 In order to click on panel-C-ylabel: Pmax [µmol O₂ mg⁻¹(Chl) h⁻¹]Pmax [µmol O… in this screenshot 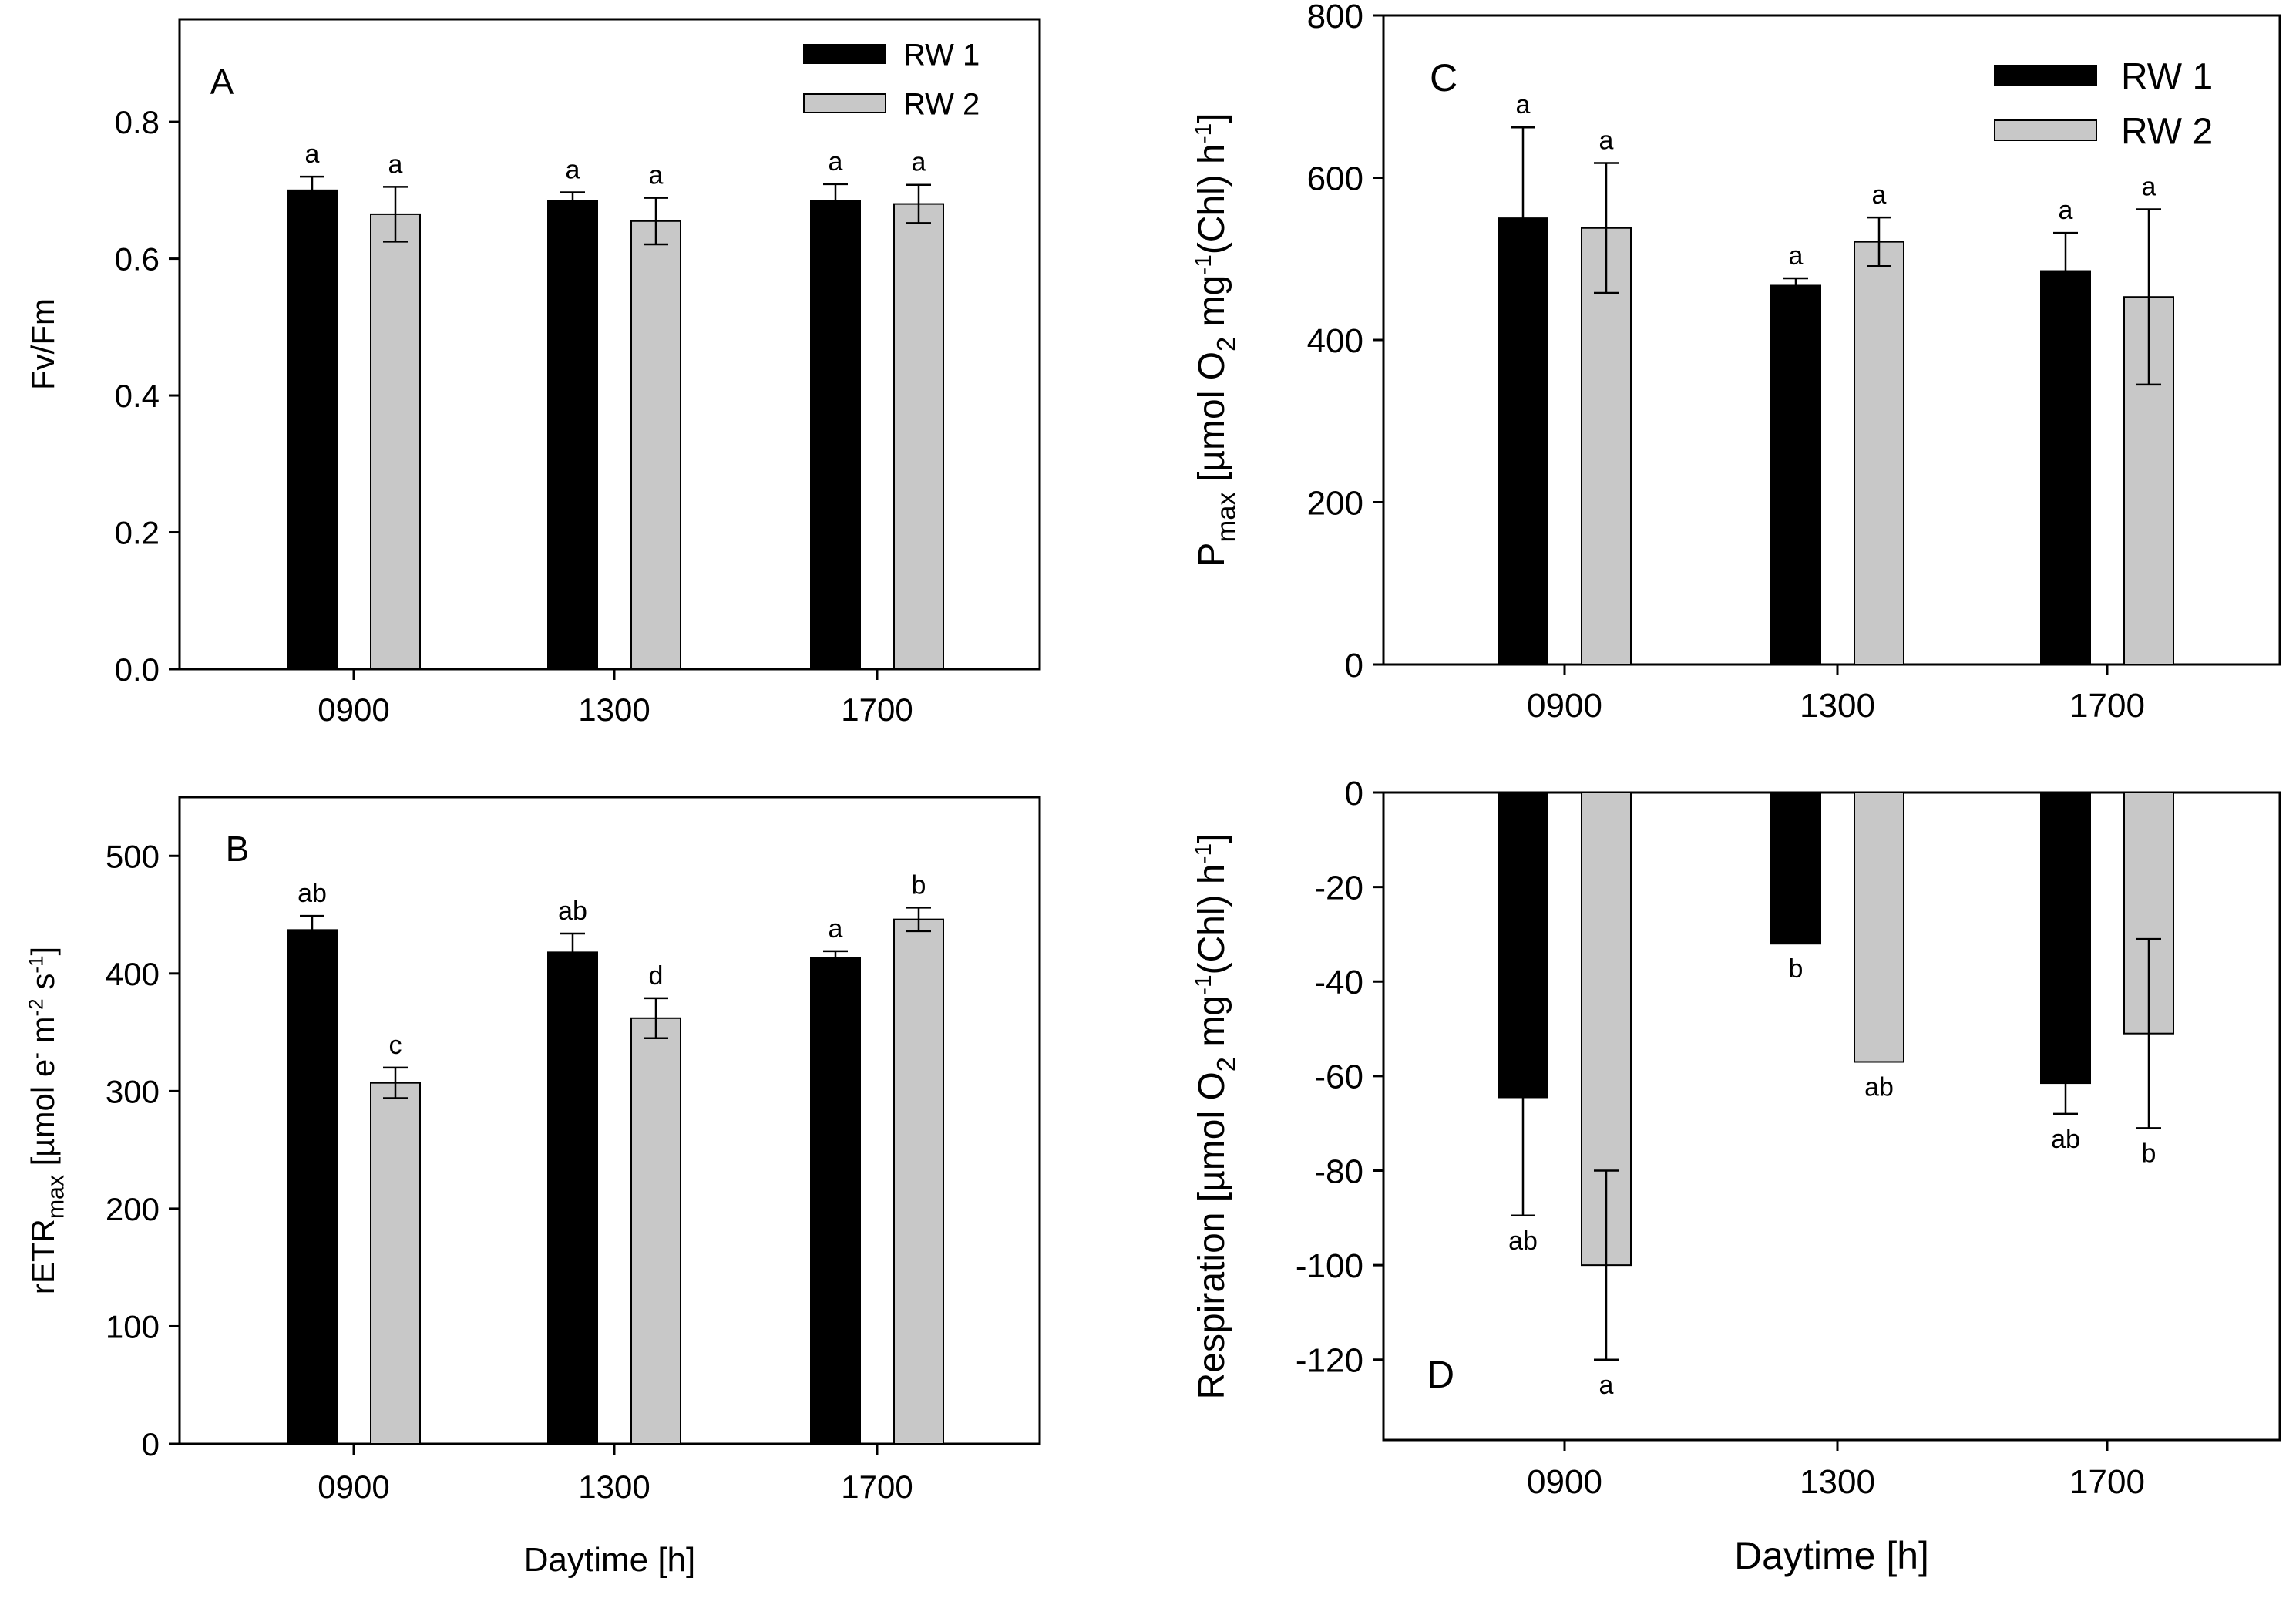, I will do `click(1216, 340)`.